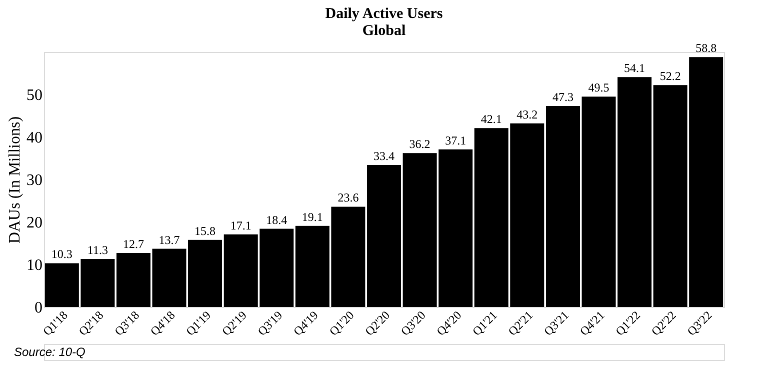 This screenshot has width=778, height=380. Describe the element at coordinates (384, 31) in the screenshot. I see `chart-subtitle: Global` at that location.